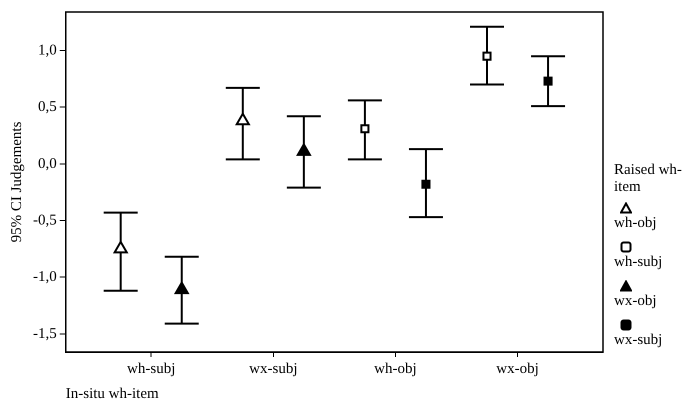 The height and width of the screenshot is (409, 684). What do you see at coordinates (648, 179) in the screenshot?
I see `legend-title: Raised wh-item` at bounding box center [648, 179].